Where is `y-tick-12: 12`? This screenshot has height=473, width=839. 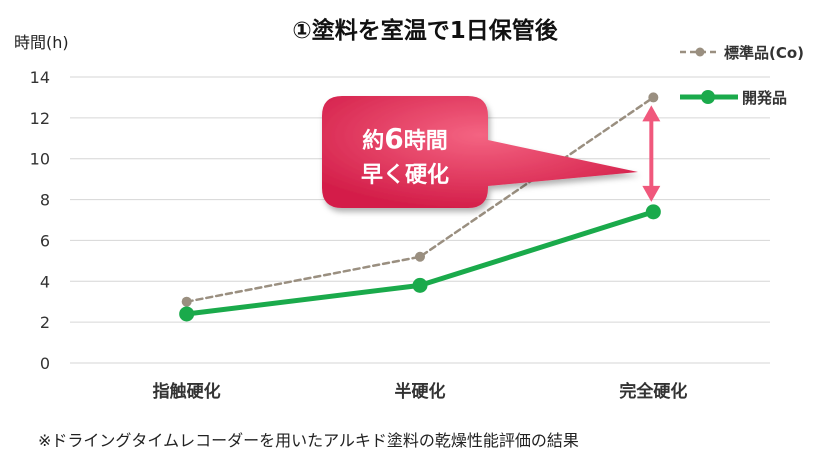 y-tick-12: 12 is located at coordinates (40, 118).